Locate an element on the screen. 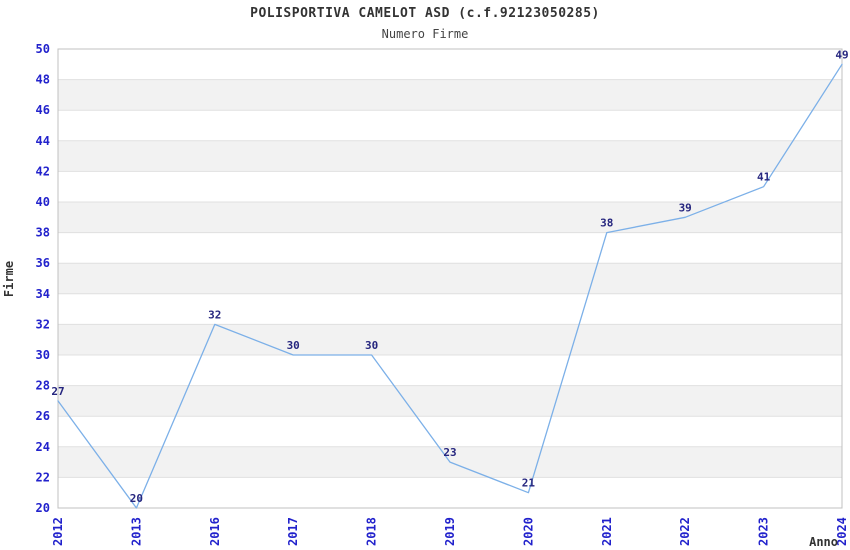 The image size is (850, 550). data-point-label: 49 is located at coordinates (841, 54).